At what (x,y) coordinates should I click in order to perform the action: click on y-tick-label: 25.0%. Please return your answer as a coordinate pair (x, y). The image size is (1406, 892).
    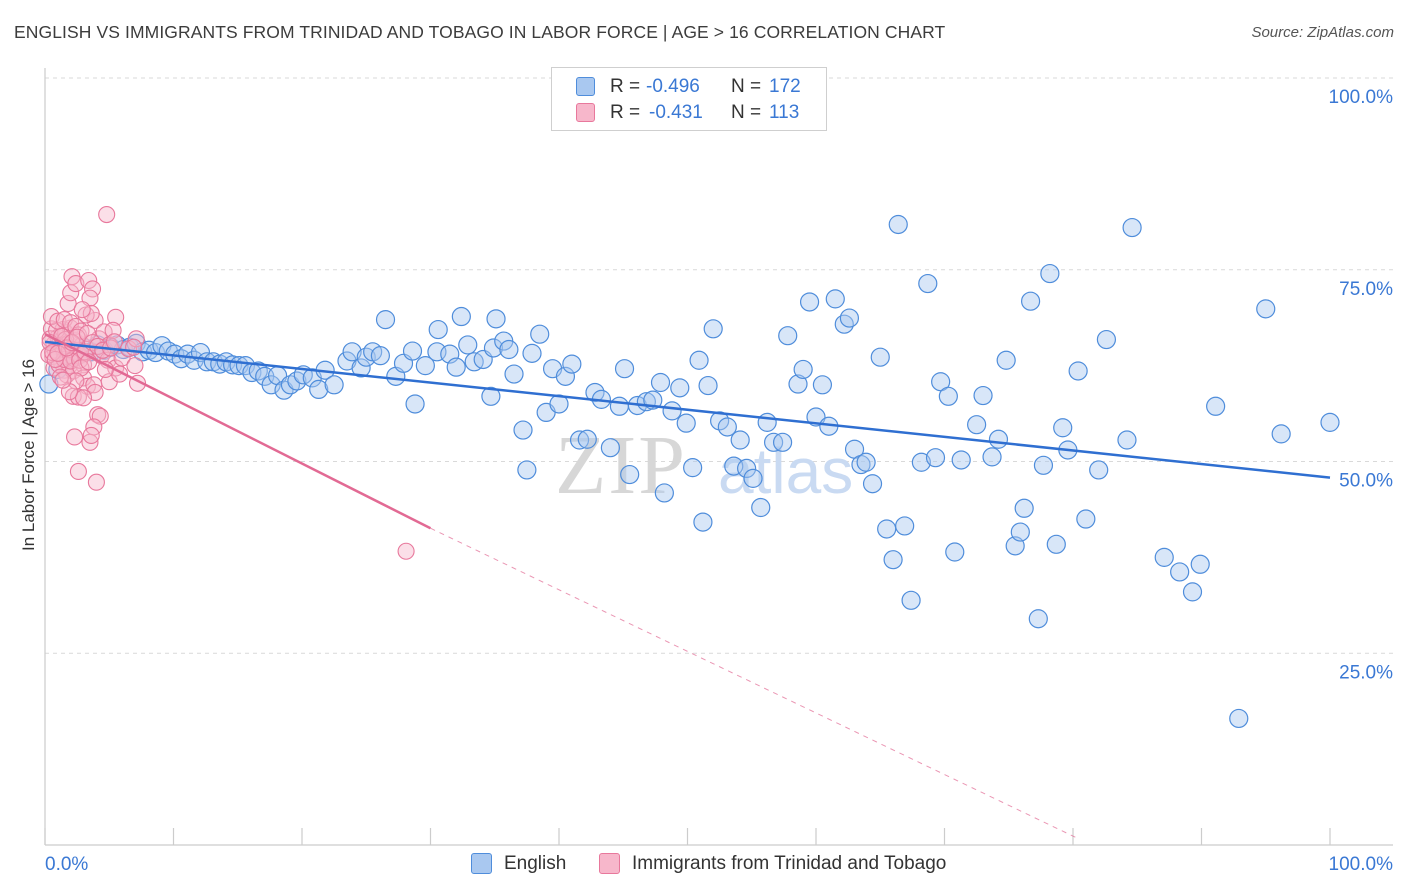
    Looking at the image, I should click on (1366, 672).